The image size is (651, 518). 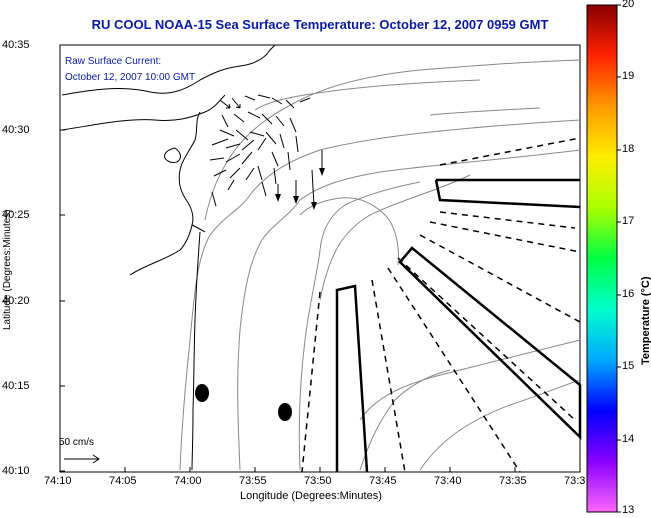 What do you see at coordinates (575, 481) in the screenshot?
I see `x-tick-label: 73:3` at bounding box center [575, 481].